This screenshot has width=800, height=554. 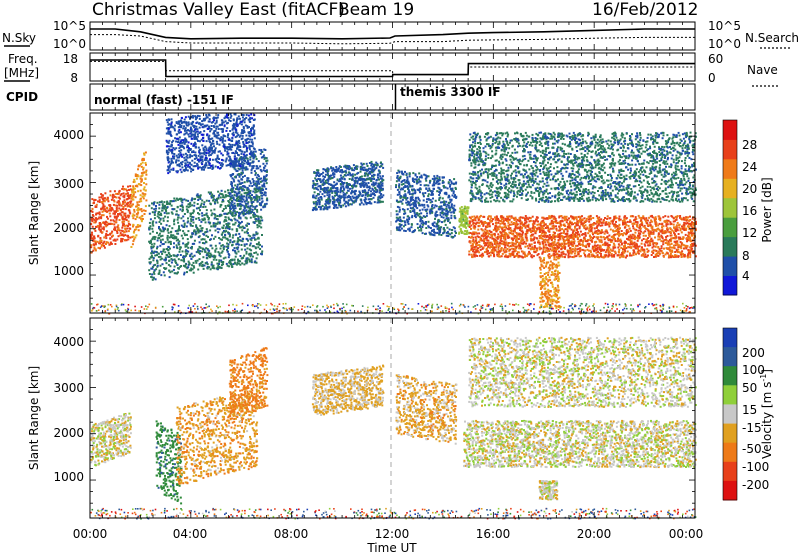 What do you see at coordinates (69, 44) in the screenshot?
I see `sky-left-tick-bottom: 10^0` at bounding box center [69, 44].